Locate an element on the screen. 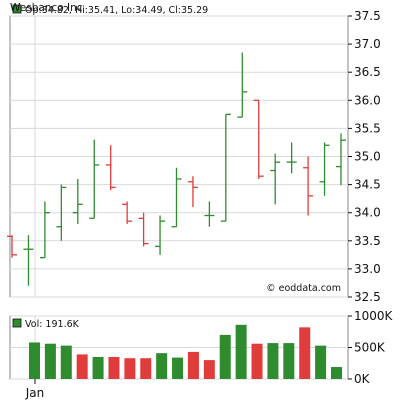  price-y-tick-label: 34.5 is located at coordinates (367, 185).